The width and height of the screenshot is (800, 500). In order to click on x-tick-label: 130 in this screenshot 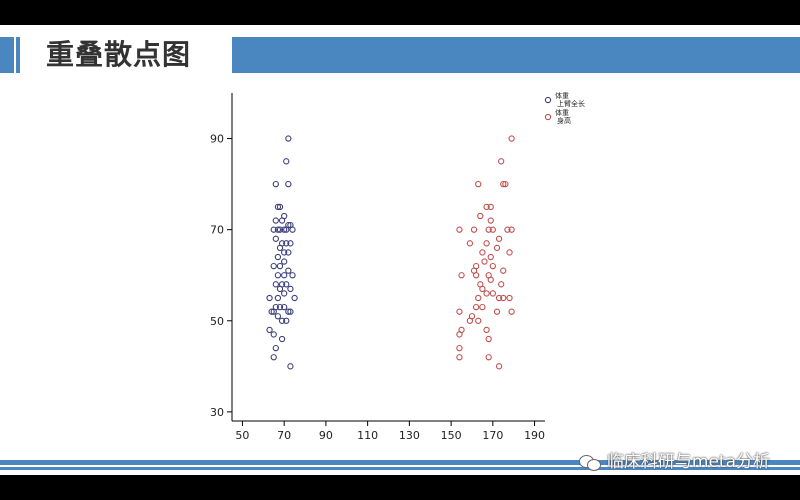, I will do `click(409, 435)`.